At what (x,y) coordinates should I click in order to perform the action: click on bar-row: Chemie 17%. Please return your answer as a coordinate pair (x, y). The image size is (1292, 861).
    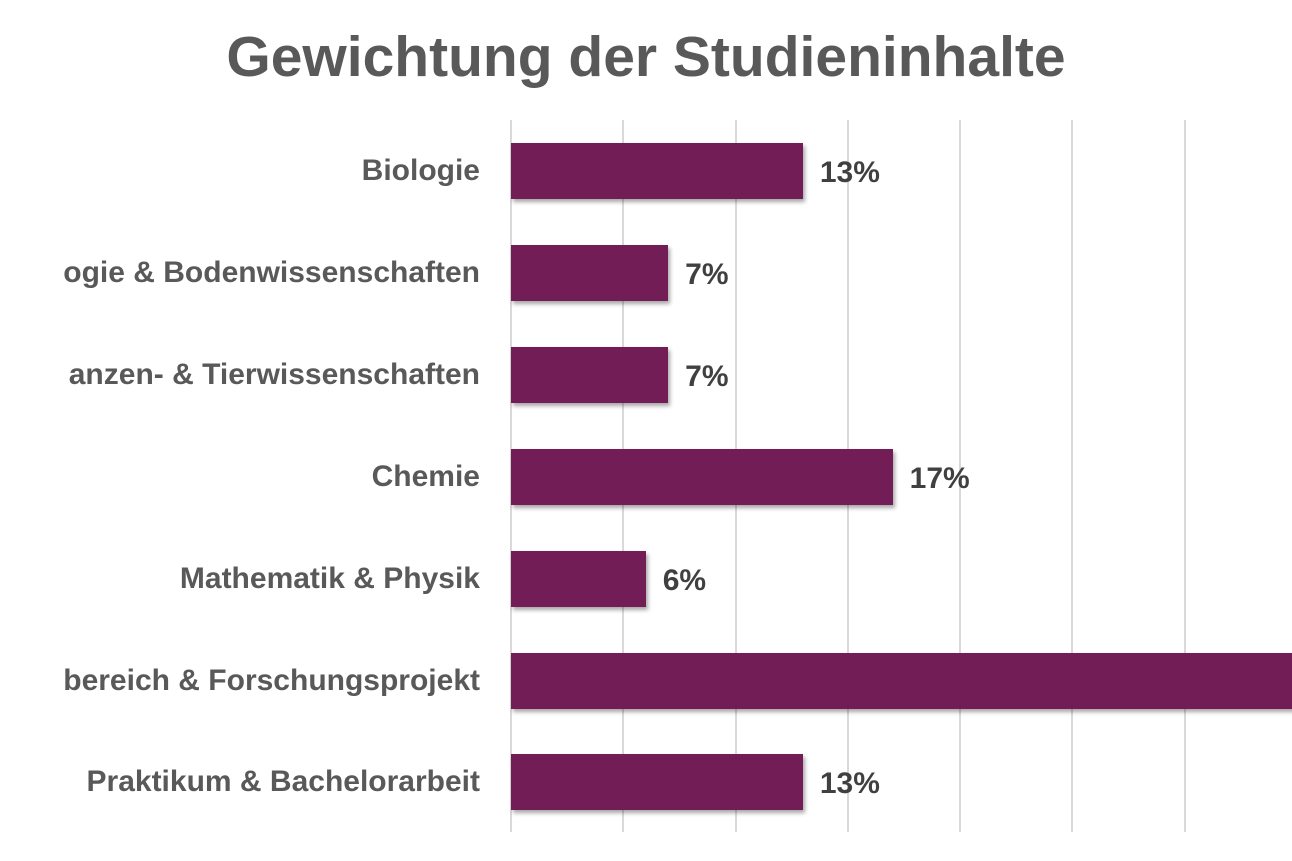
    Looking at the image, I should click on (646, 477).